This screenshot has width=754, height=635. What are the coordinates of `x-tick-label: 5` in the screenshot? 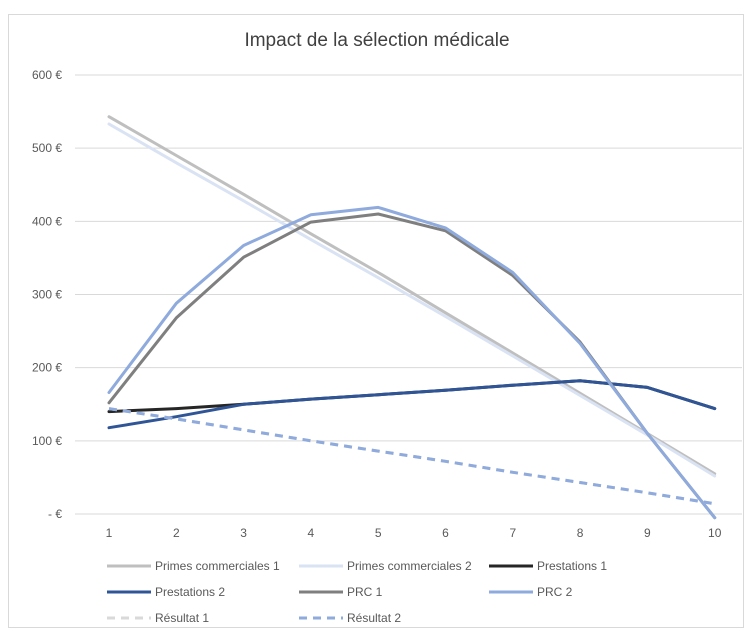 It's located at (378, 533).